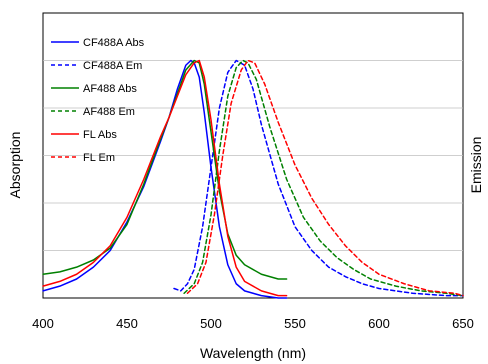  Describe the element at coordinates (100, 135) in the screenshot. I see `legend-label: FL Abs` at that location.